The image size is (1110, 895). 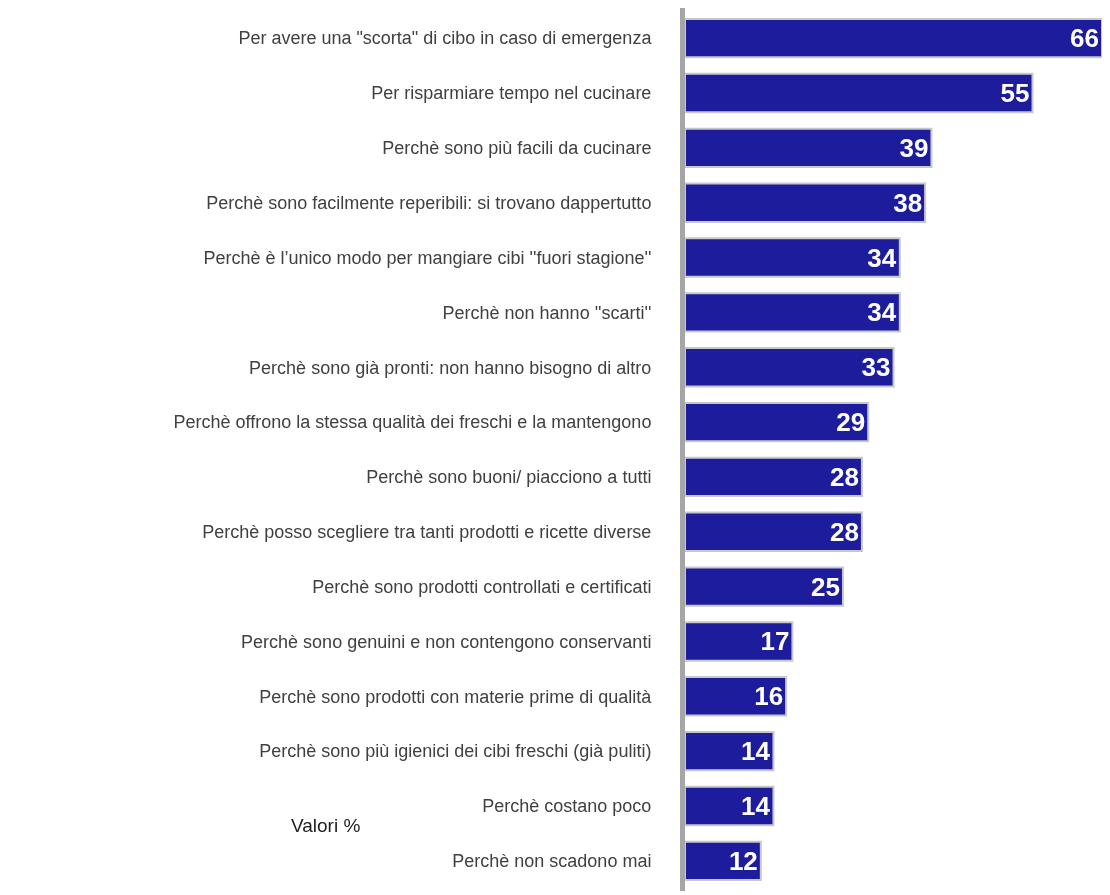 I want to click on data-label: 16, so click(x=769, y=696).